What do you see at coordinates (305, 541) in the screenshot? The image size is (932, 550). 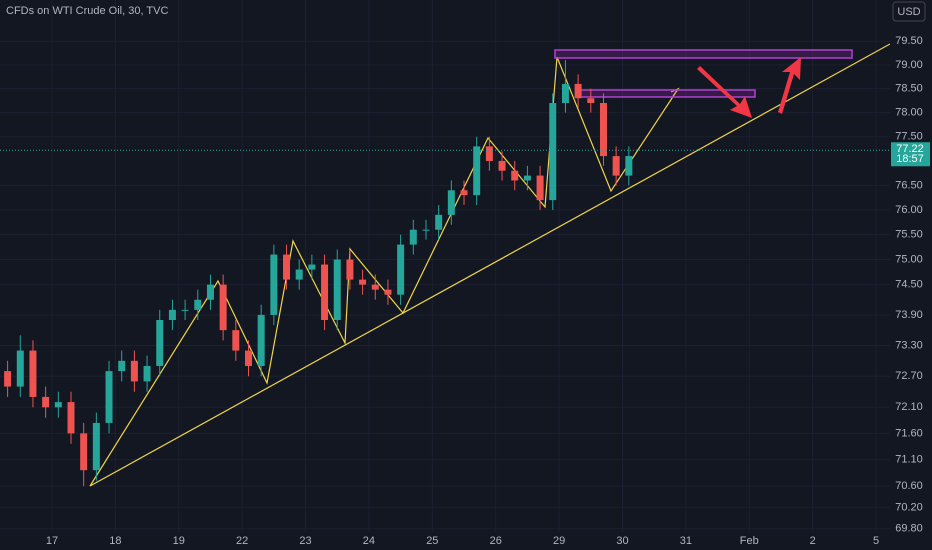 I see `x-tick-label: 23` at bounding box center [305, 541].